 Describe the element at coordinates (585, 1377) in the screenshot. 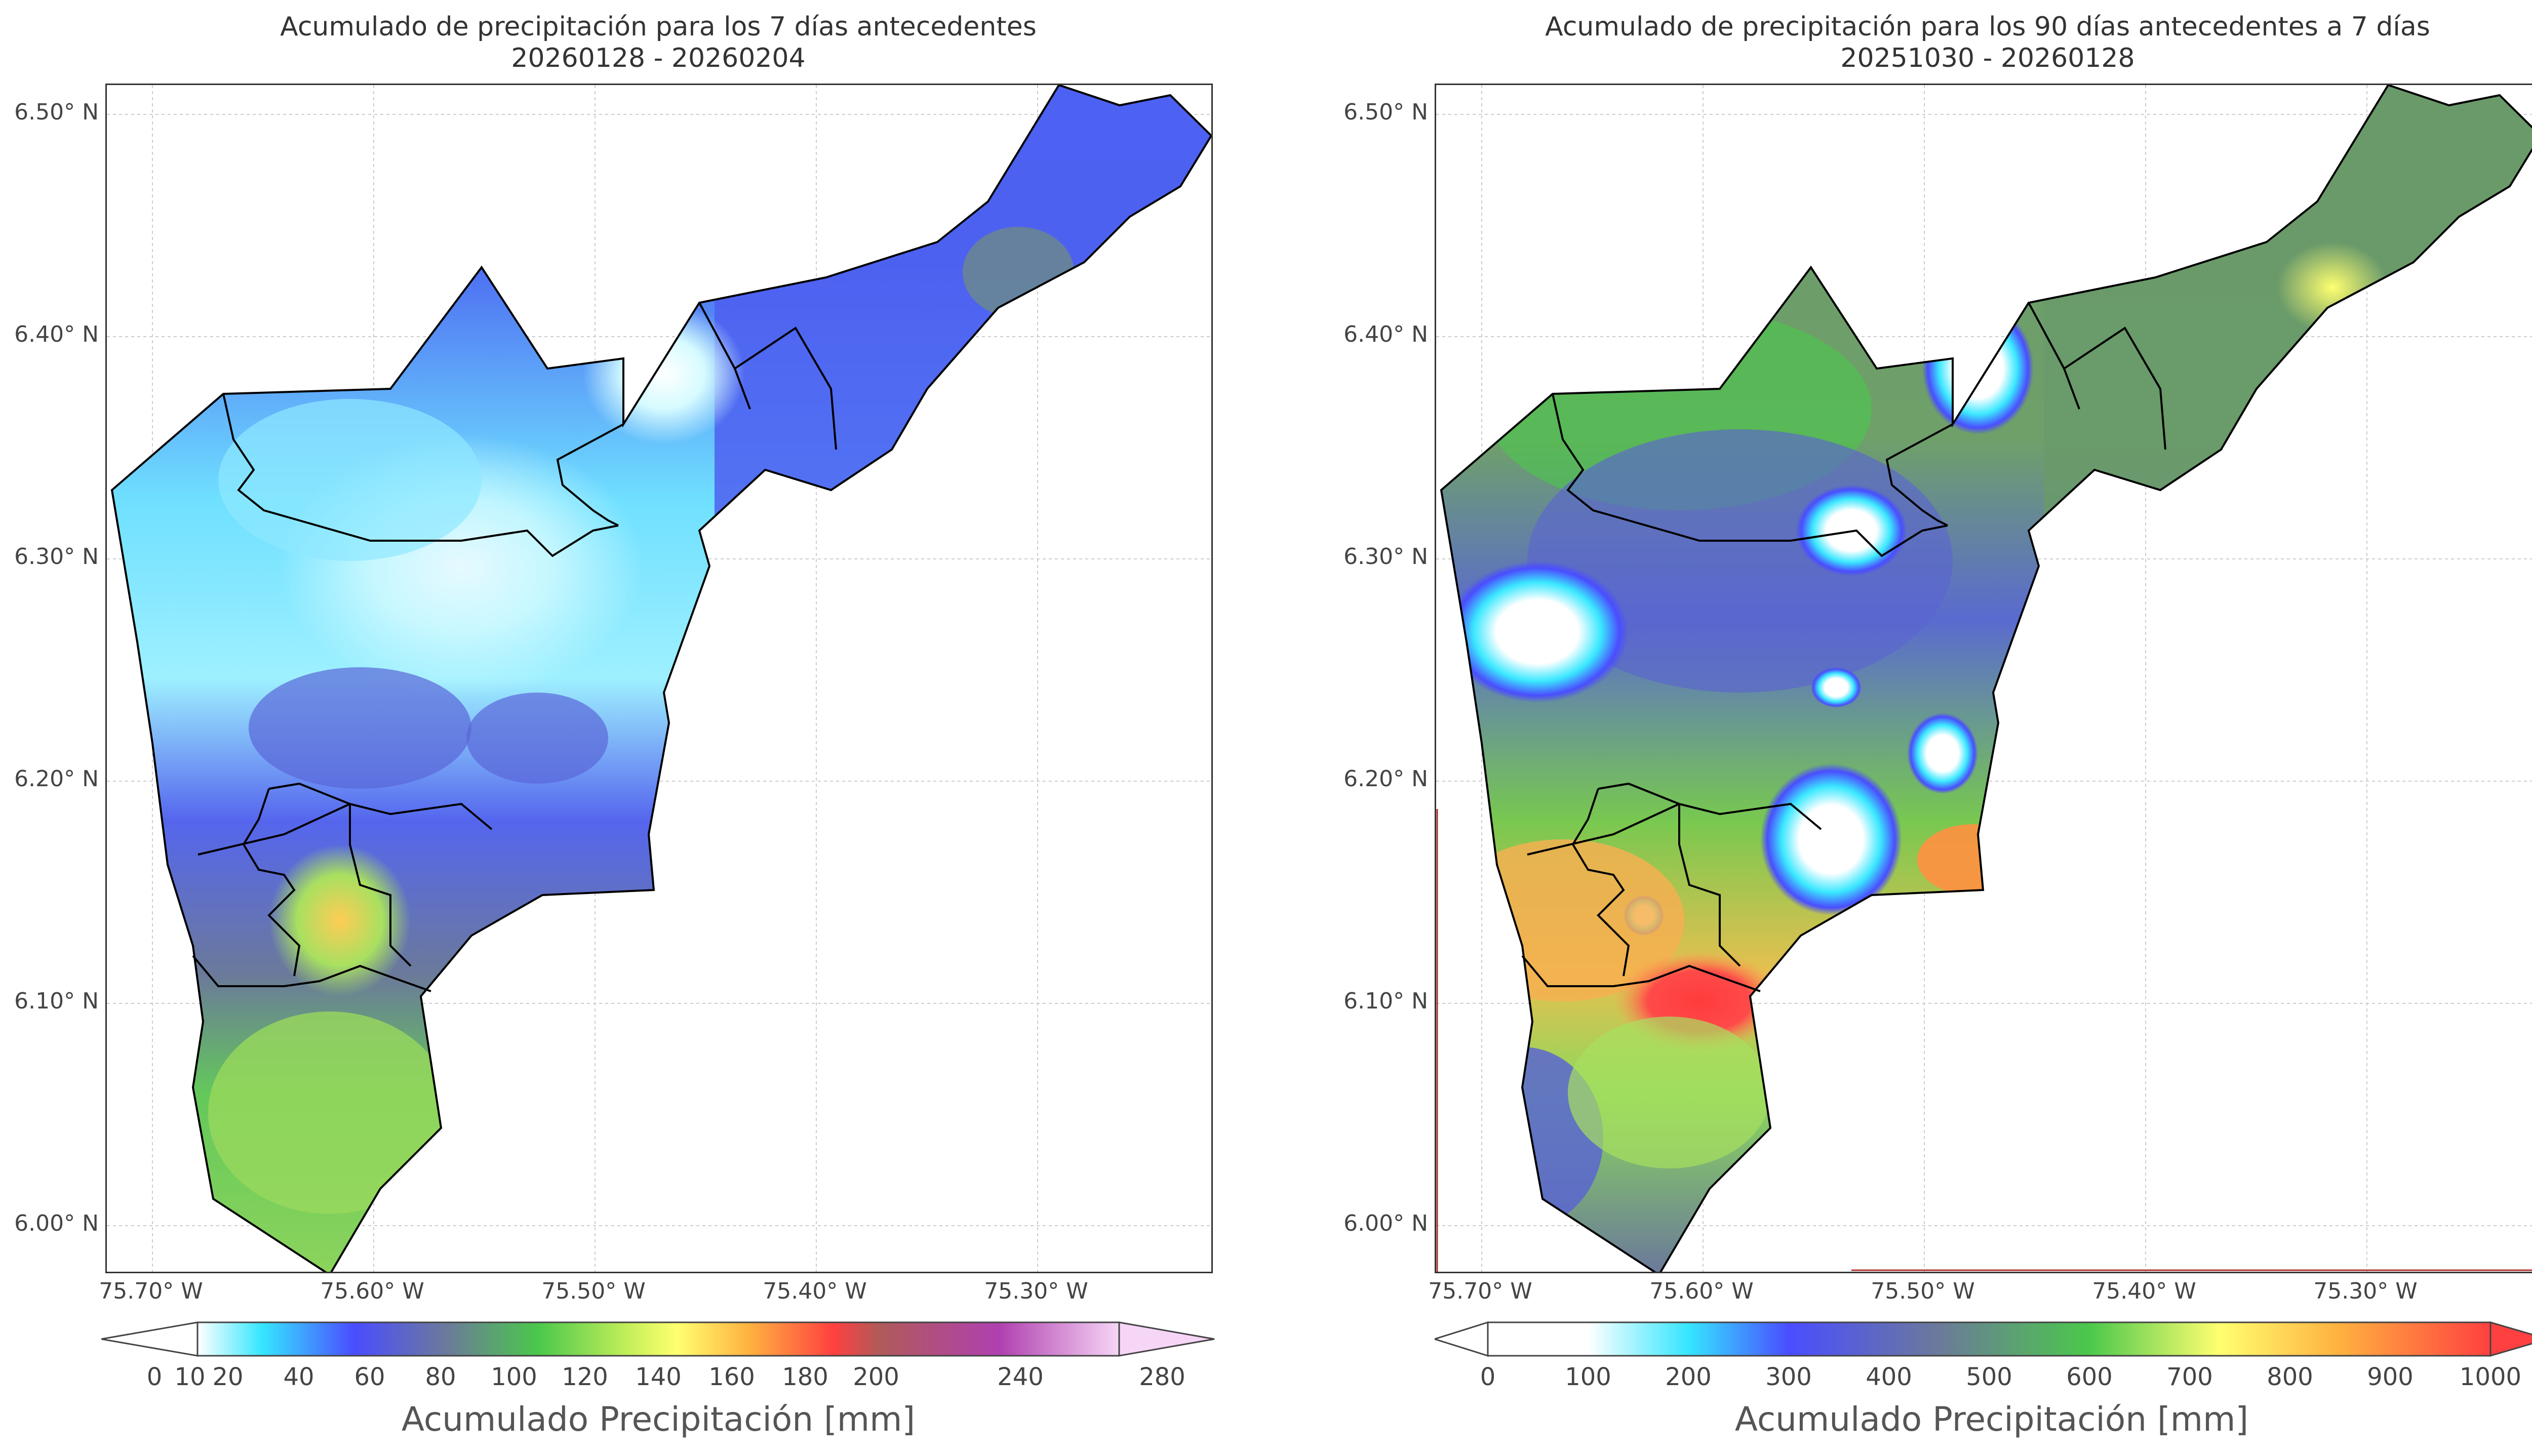

I see `left-cbar-tick-120: 120` at that location.